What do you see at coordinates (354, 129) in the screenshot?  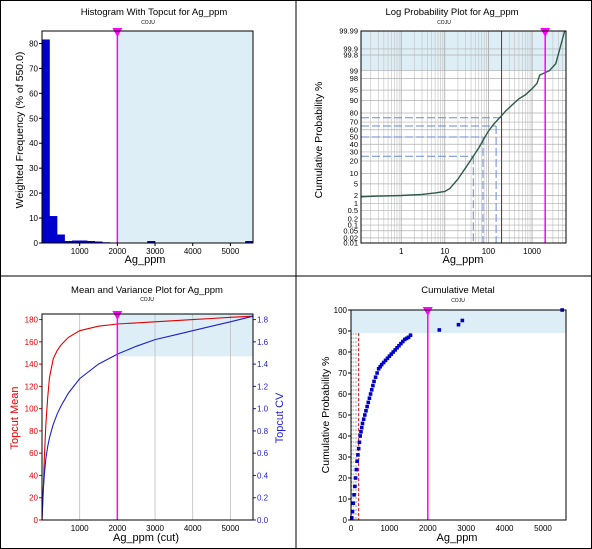 I see `logprob-y-tick-label: 60` at bounding box center [354, 129].